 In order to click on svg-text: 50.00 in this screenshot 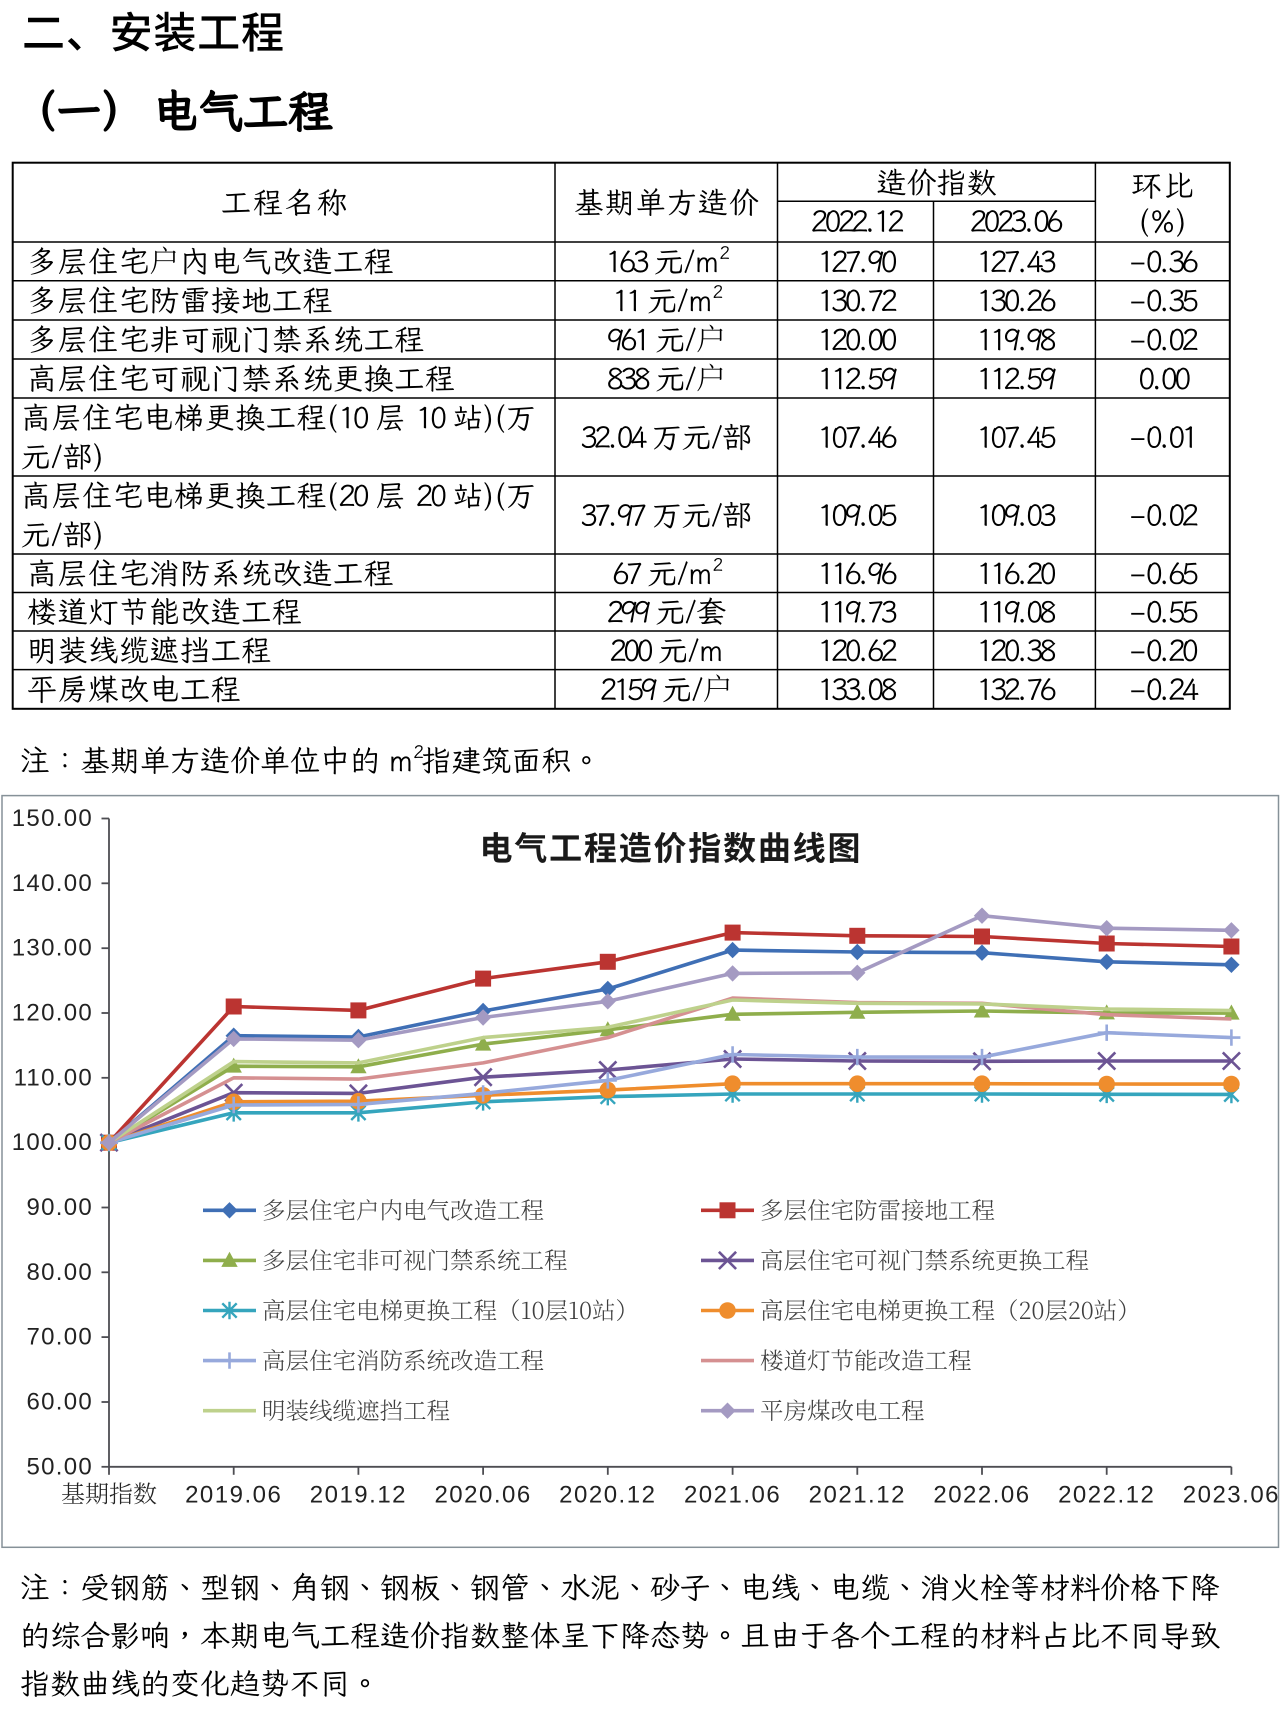, I will do `click(59, 1466)`.